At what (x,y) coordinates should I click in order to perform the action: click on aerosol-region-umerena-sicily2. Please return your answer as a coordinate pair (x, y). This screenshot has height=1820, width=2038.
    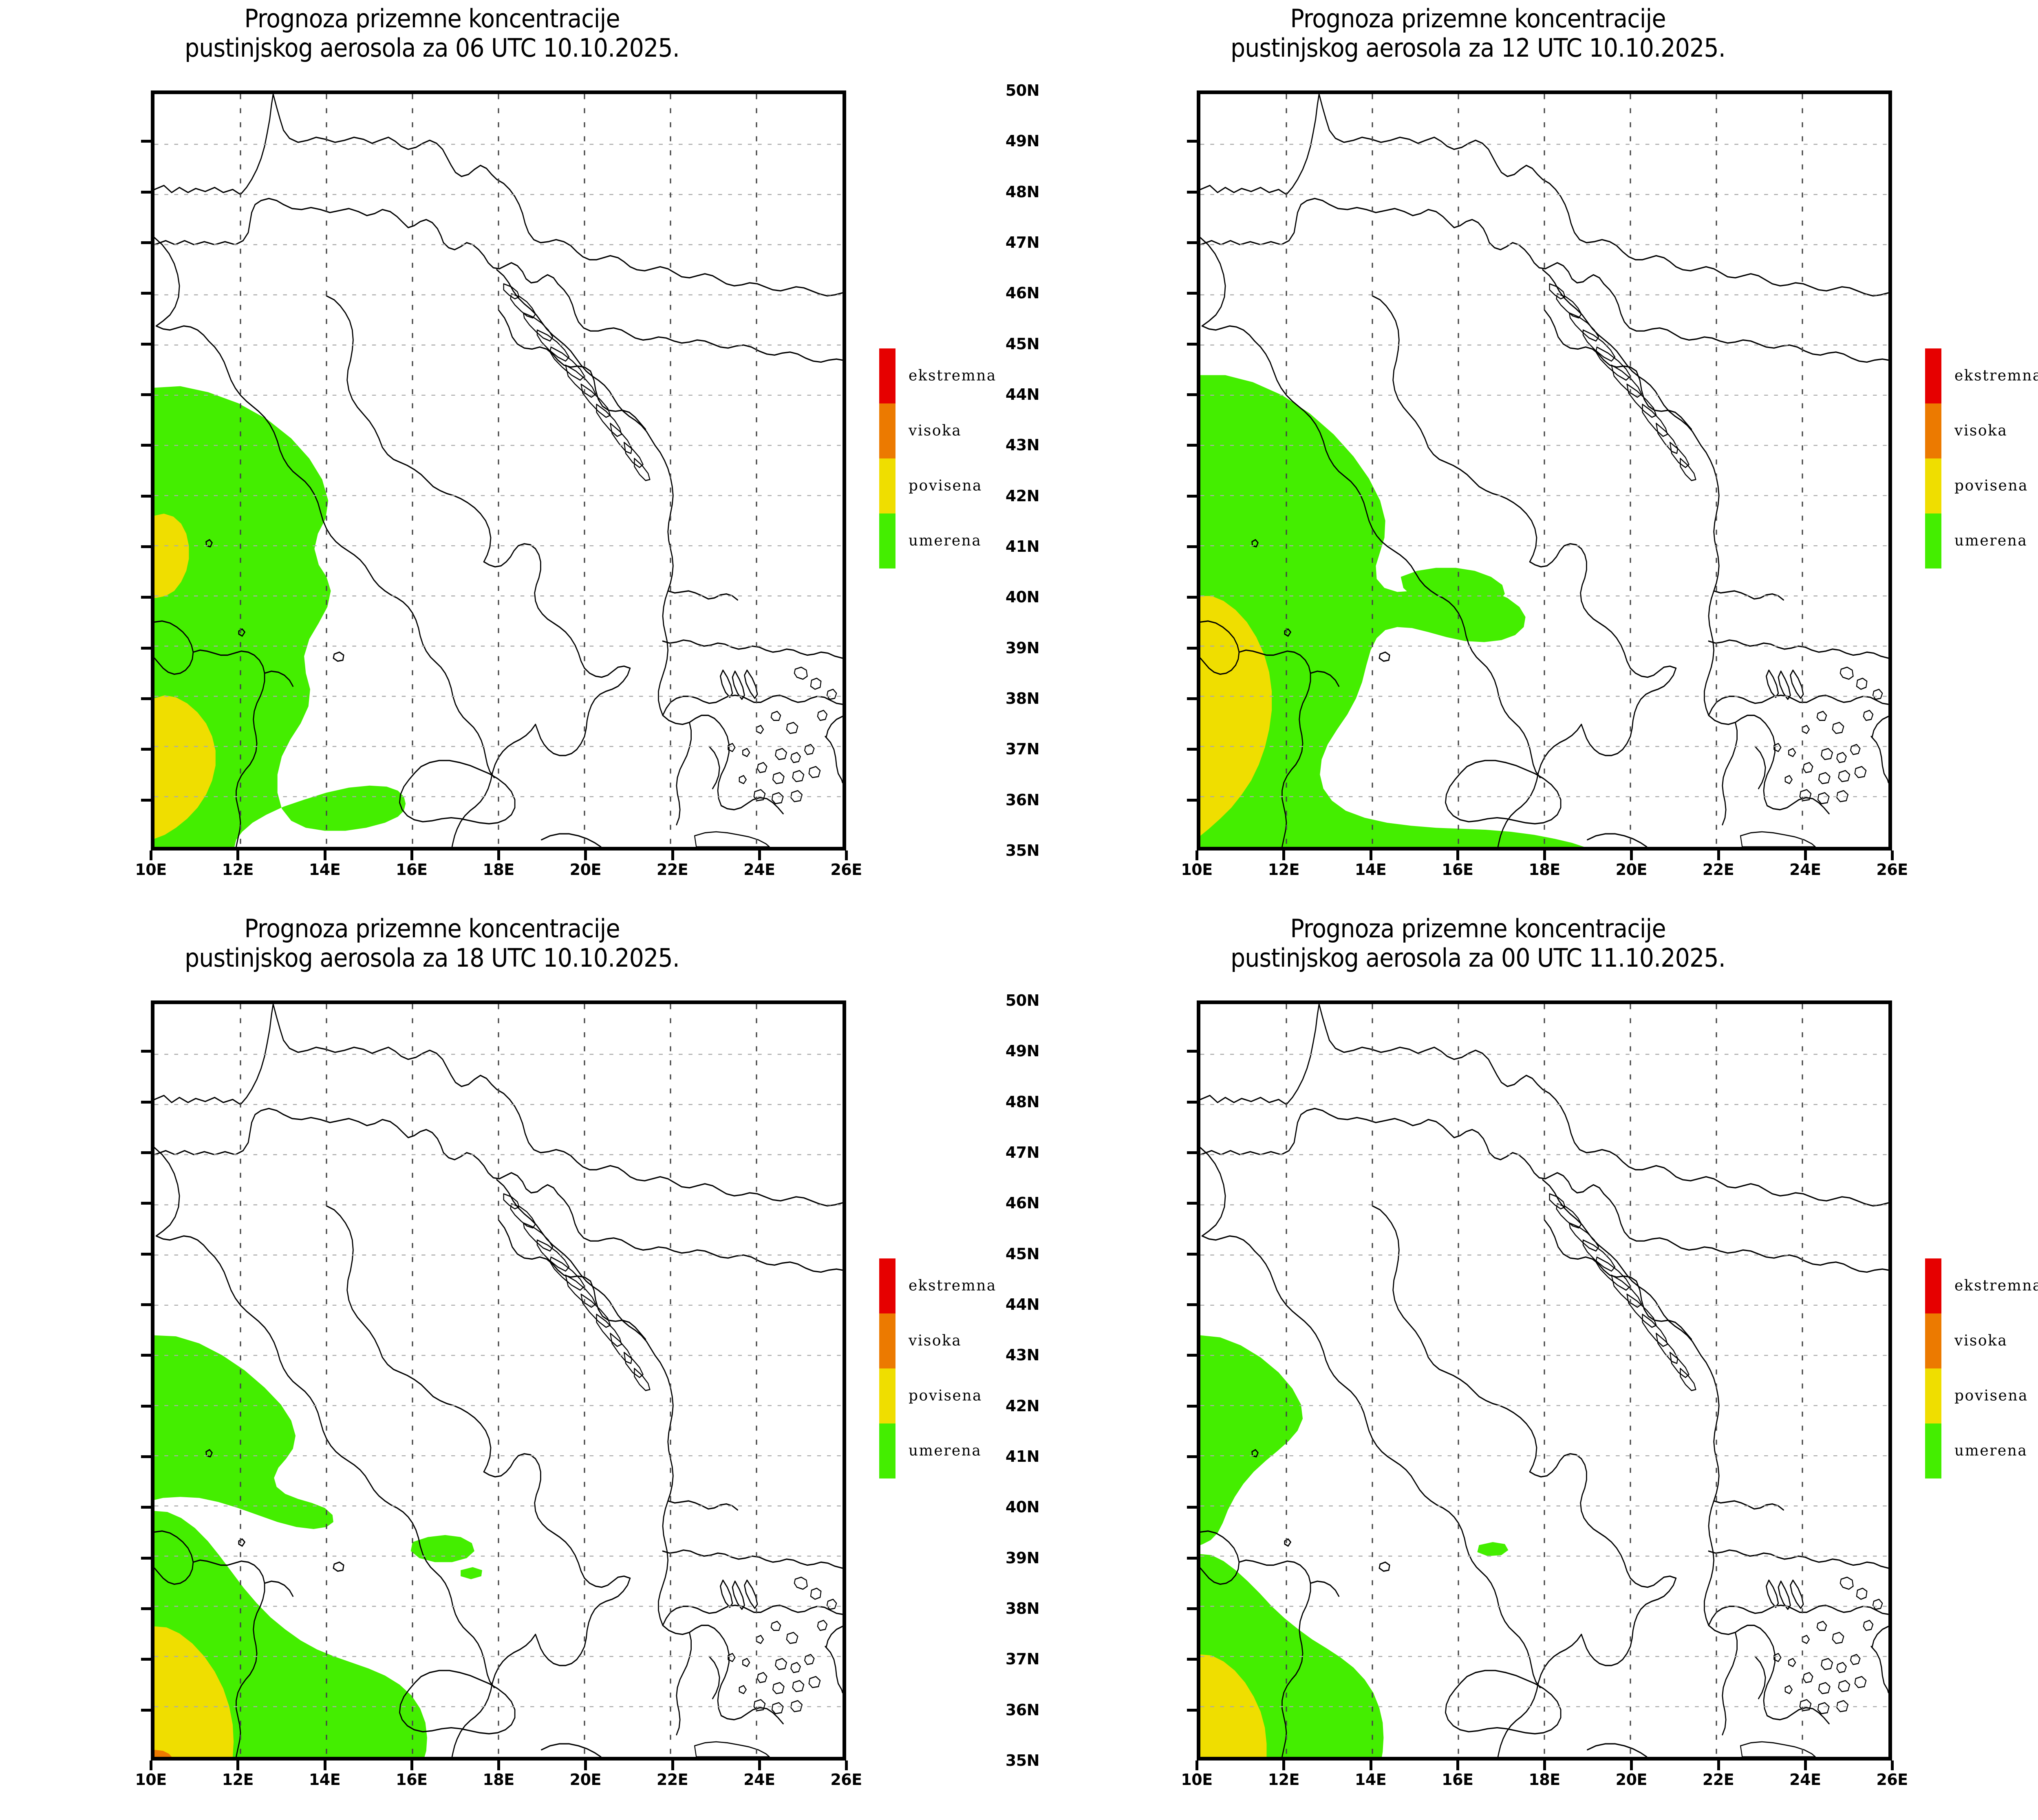
    Looking at the image, I should click on (472, 1574).